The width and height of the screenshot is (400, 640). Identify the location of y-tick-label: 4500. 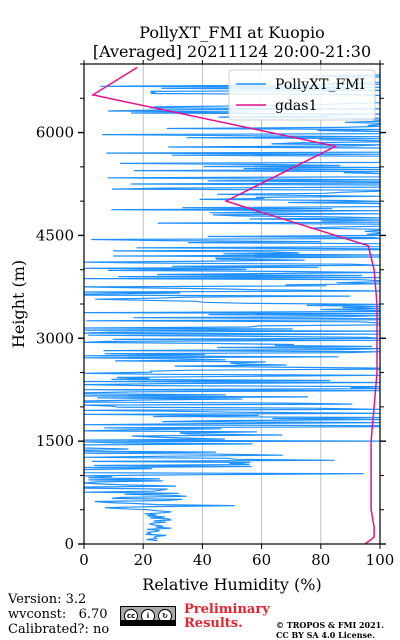
(55, 235).